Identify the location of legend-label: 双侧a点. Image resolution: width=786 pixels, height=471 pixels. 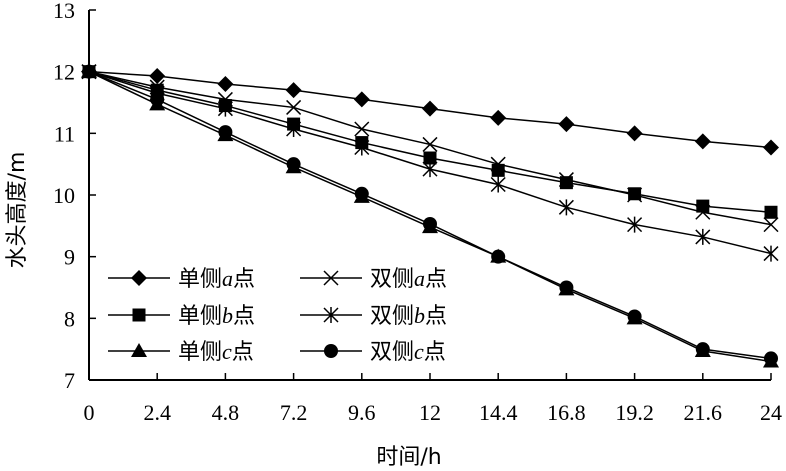
(408, 279).